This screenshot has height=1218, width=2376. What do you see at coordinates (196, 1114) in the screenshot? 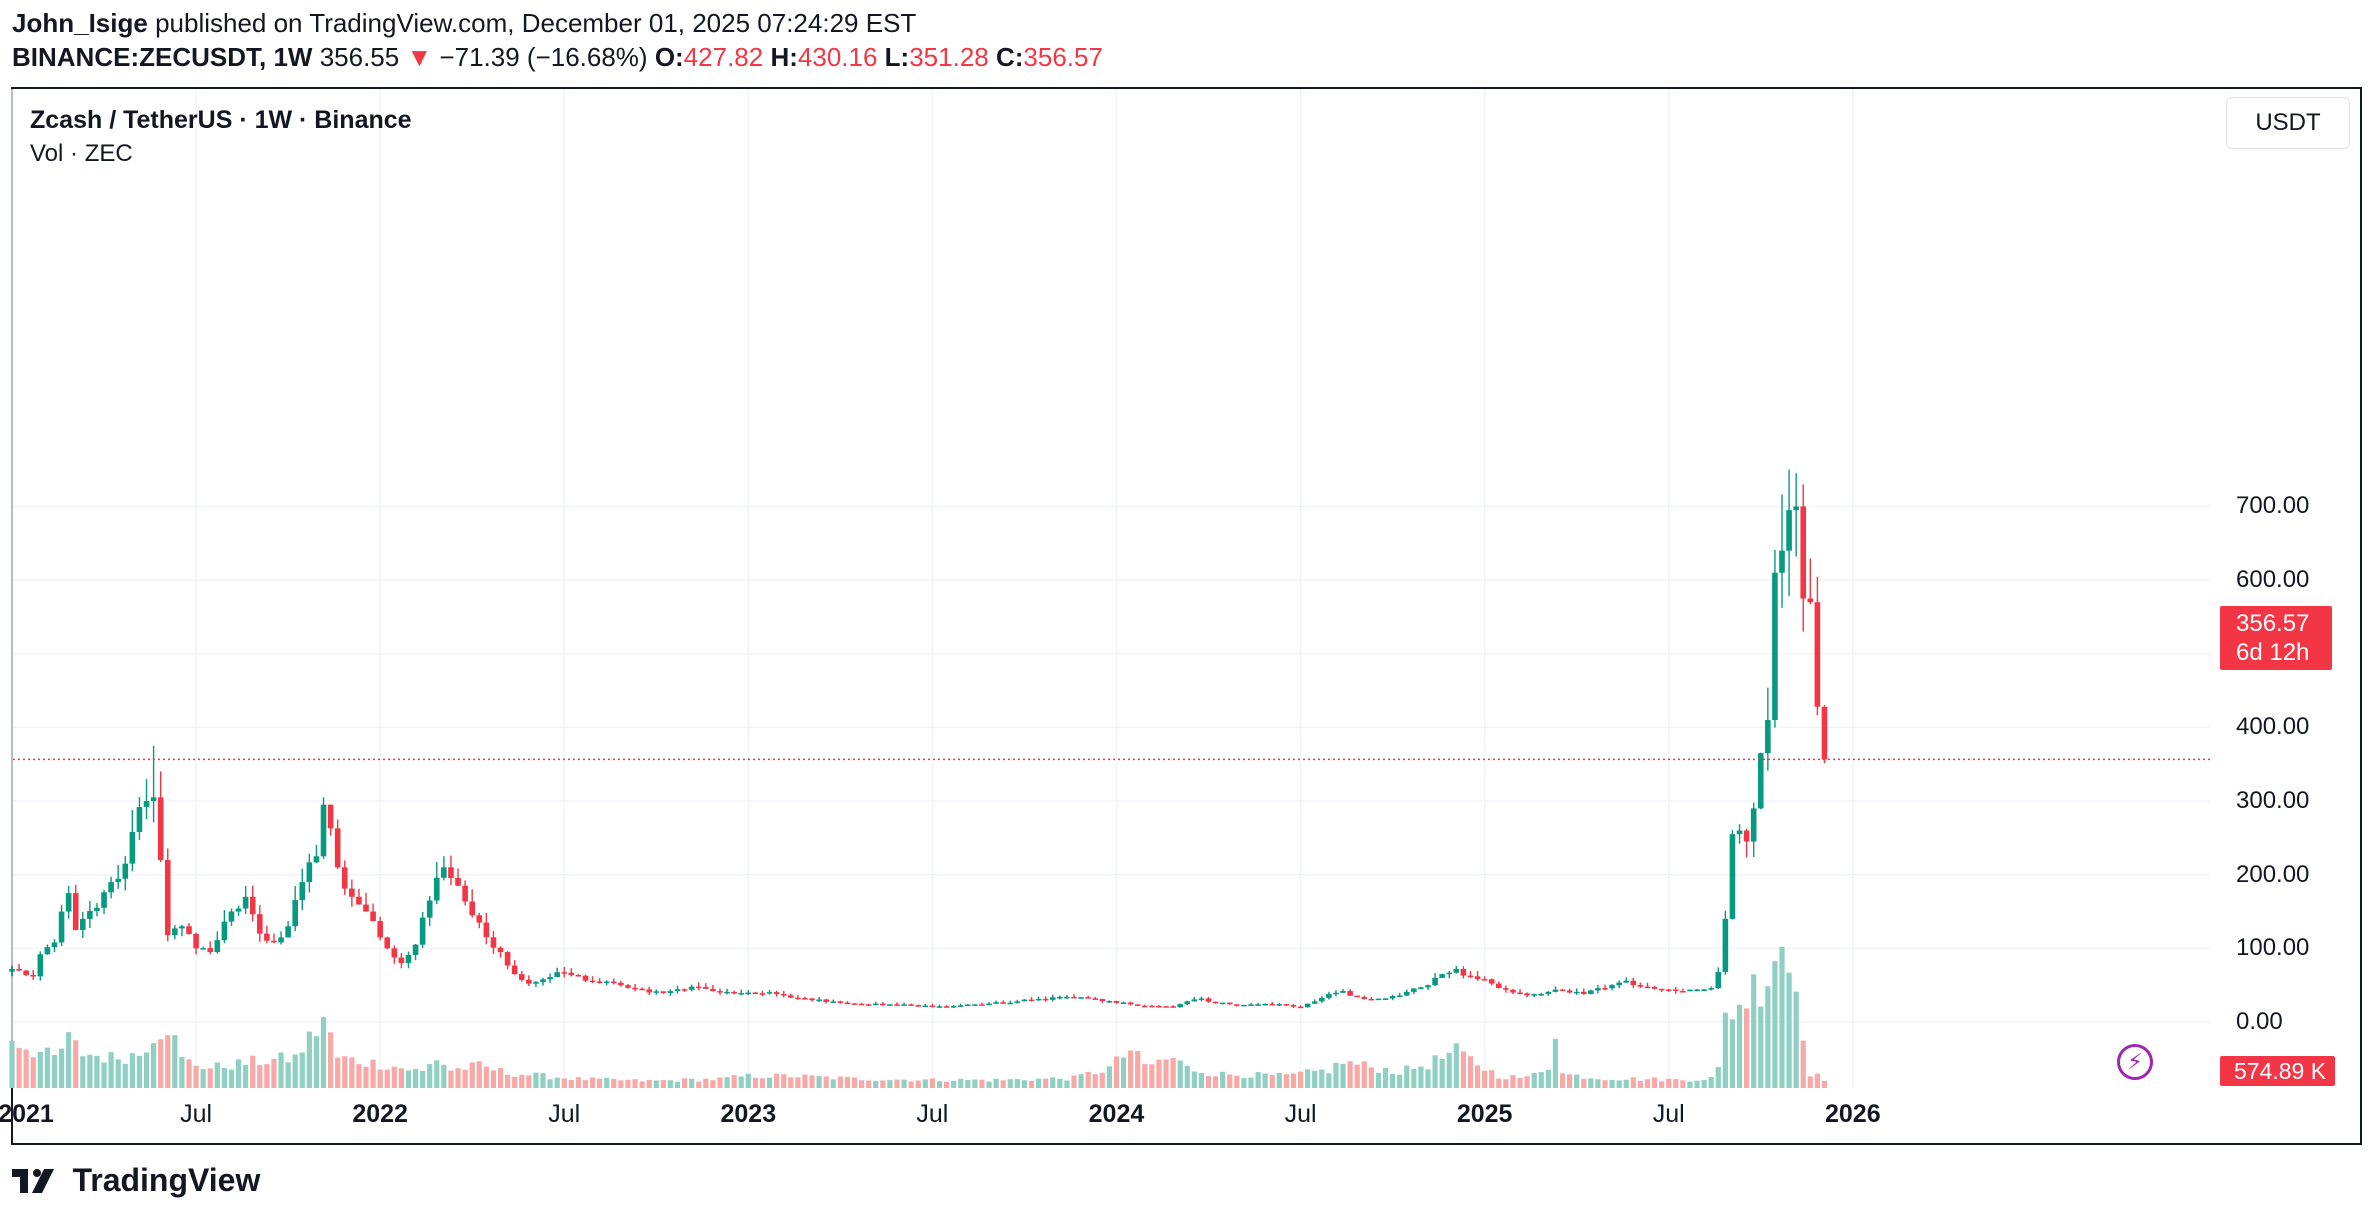
I see `time-tick-label: Jul` at bounding box center [196, 1114].